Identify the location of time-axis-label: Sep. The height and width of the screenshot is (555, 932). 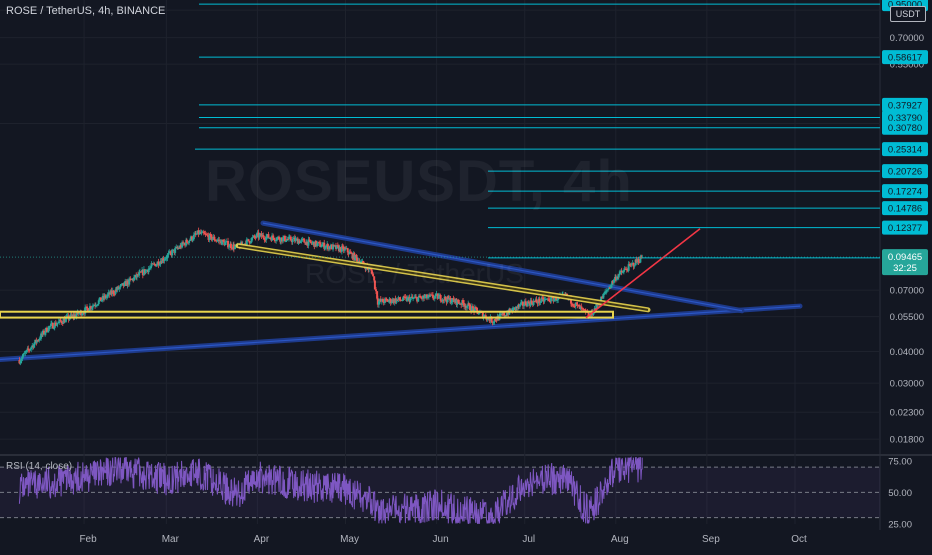
(711, 539).